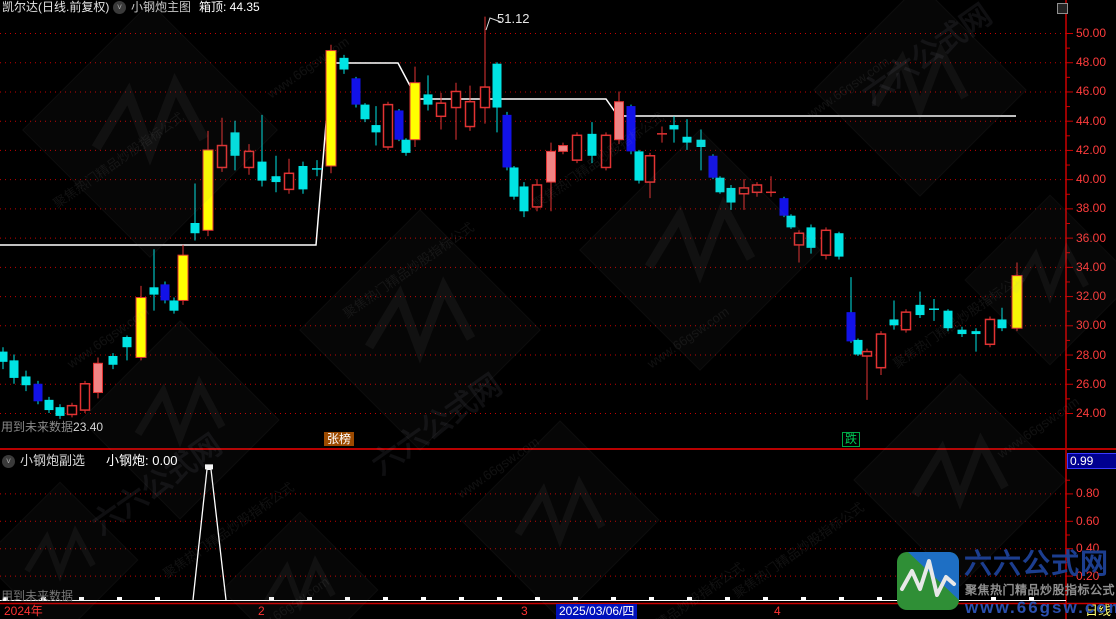 This screenshot has width=1116, height=619. What do you see at coordinates (533, 611) in the screenshot?
I see `timeline-axis: 2024年 2 3 2025/03/06/四 4` at bounding box center [533, 611].